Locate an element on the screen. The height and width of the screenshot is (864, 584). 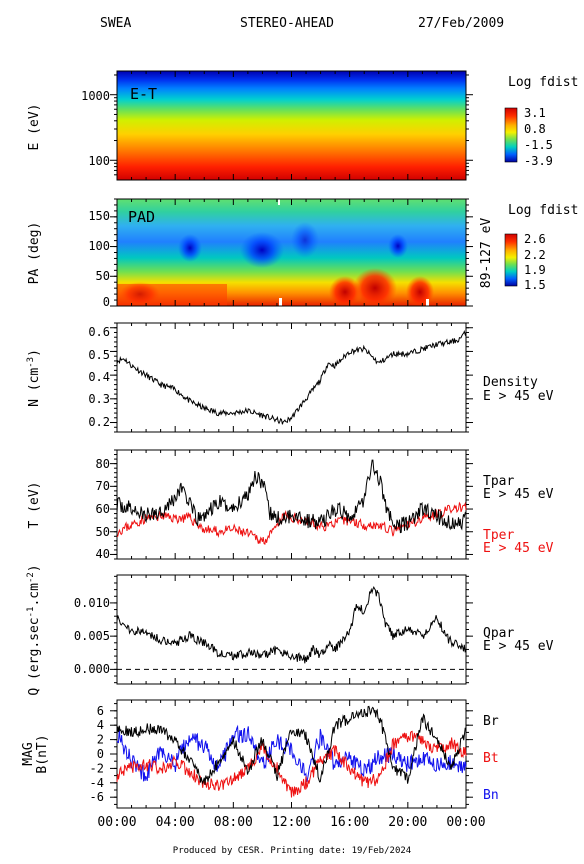
mag-ytick-label: 4 is located at coordinates (100, 725).